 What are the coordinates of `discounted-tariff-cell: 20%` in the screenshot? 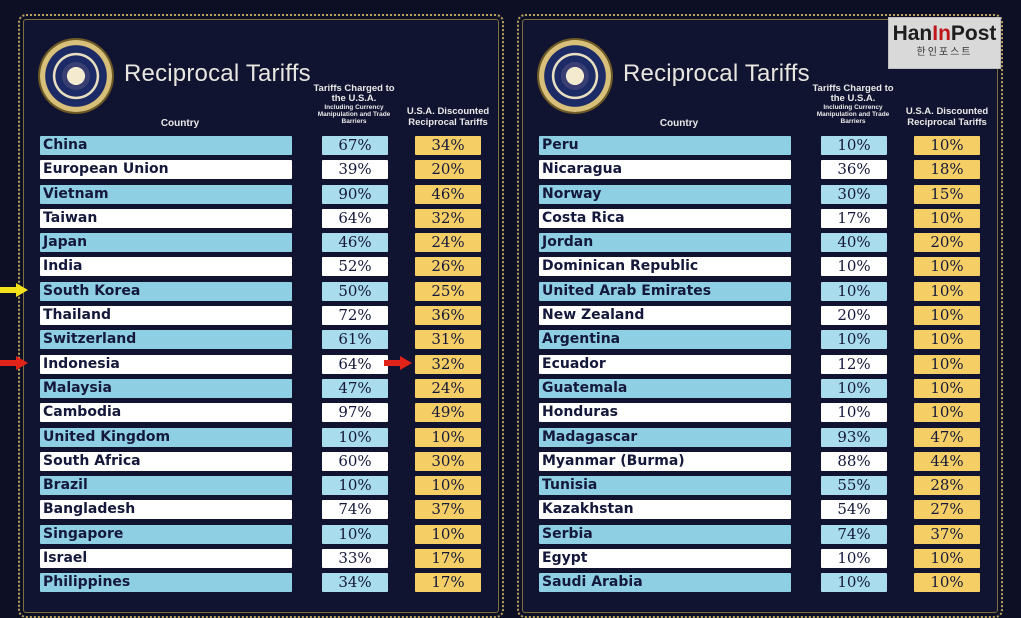 It's located at (947, 243).